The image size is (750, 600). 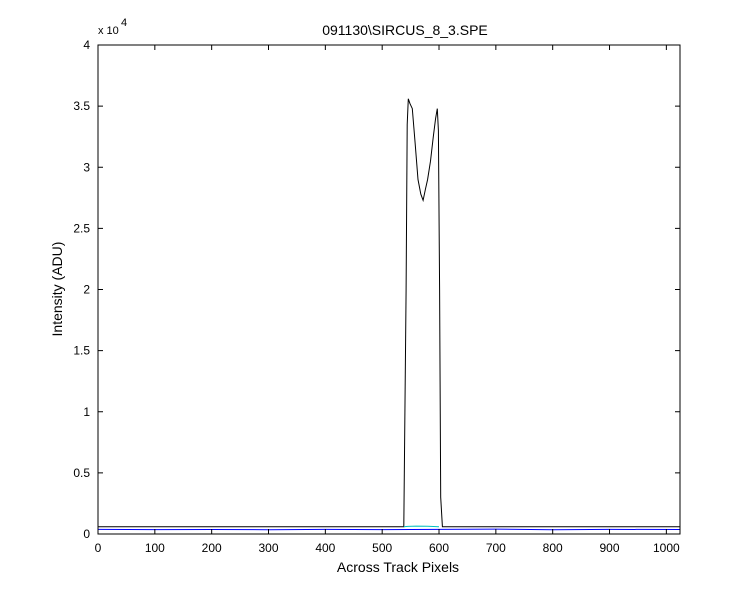 I want to click on y-tick-label: 0.5, so click(x=81, y=473).